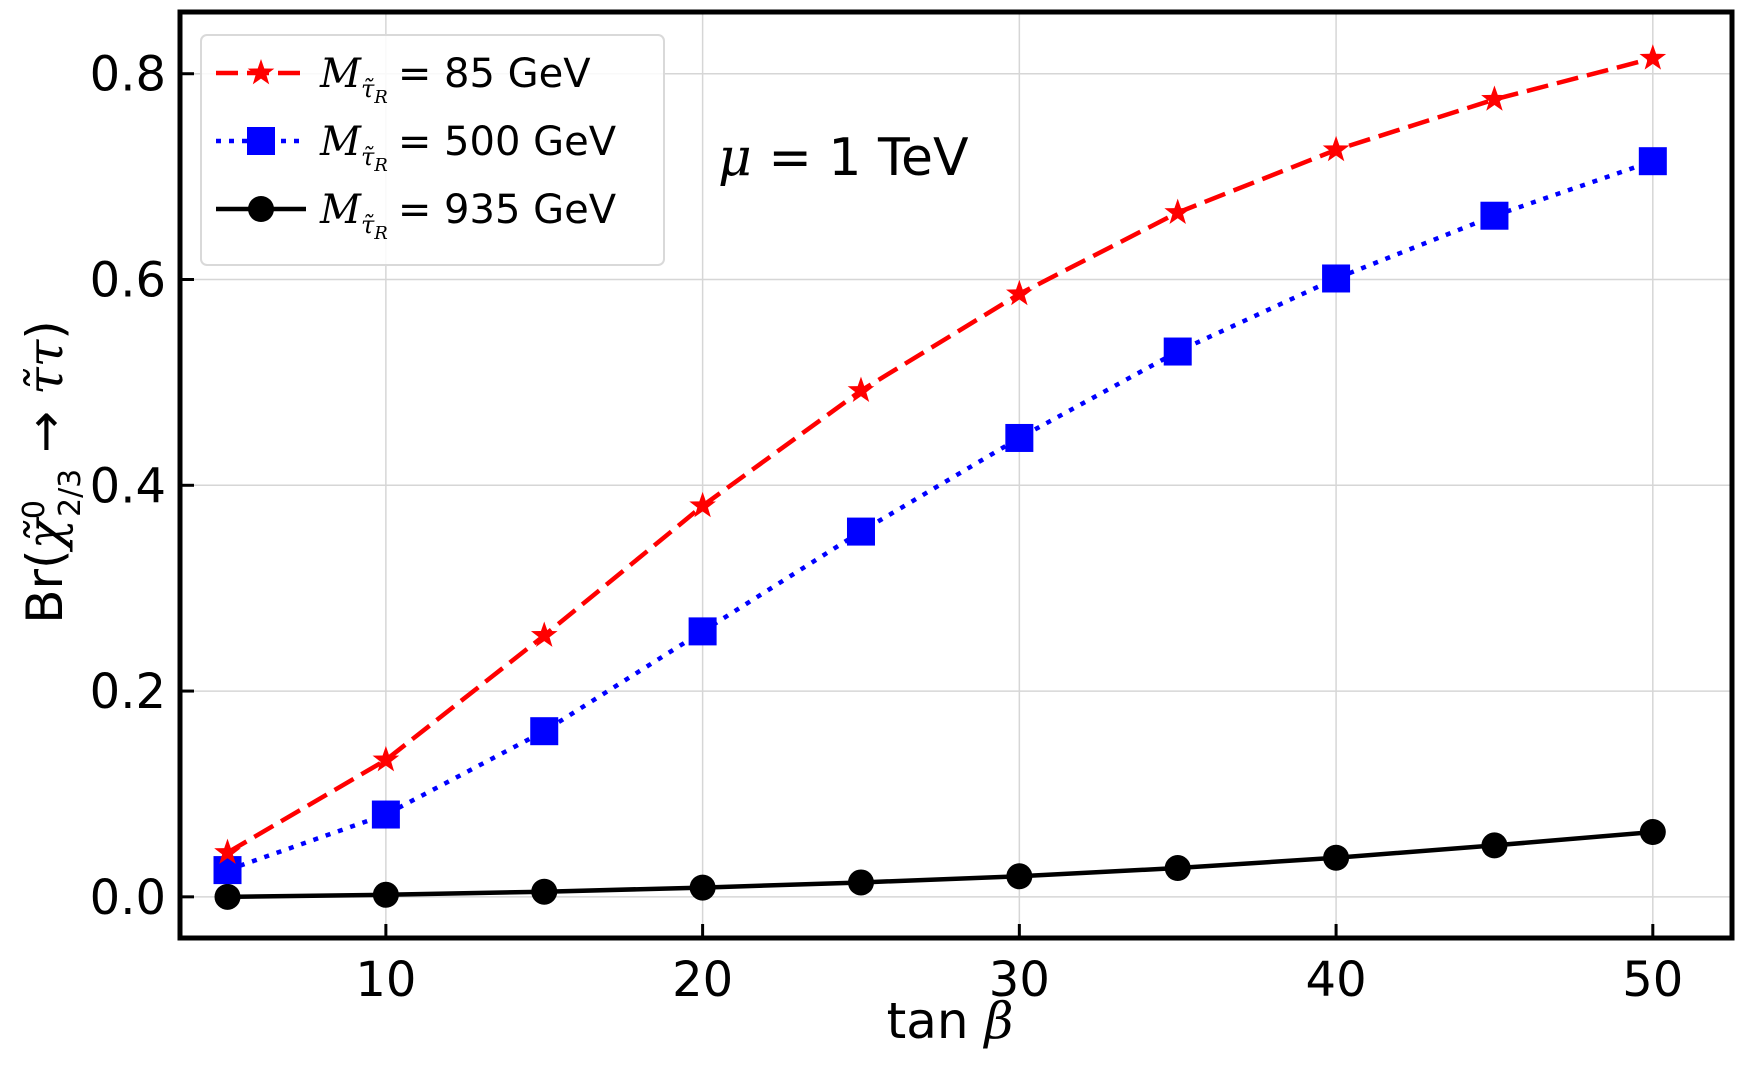 This screenshot has width=1740, height=1065. Describe the element at coordinates (950, 1021) in the screenshot. I see `x-axis-title: tan β` at that location.